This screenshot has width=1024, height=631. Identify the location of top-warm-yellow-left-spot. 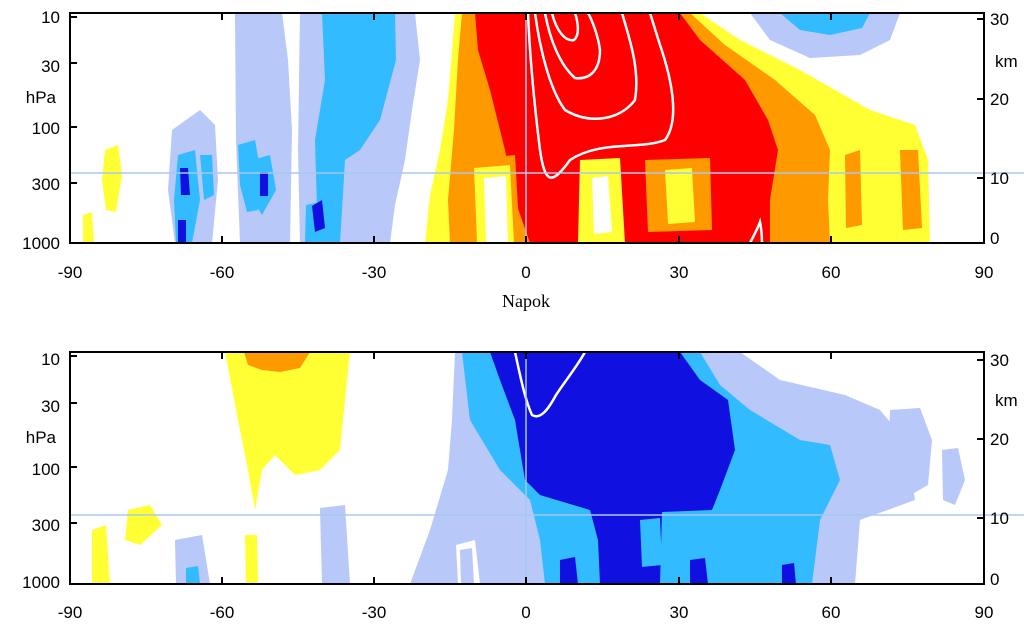
(112, 178).